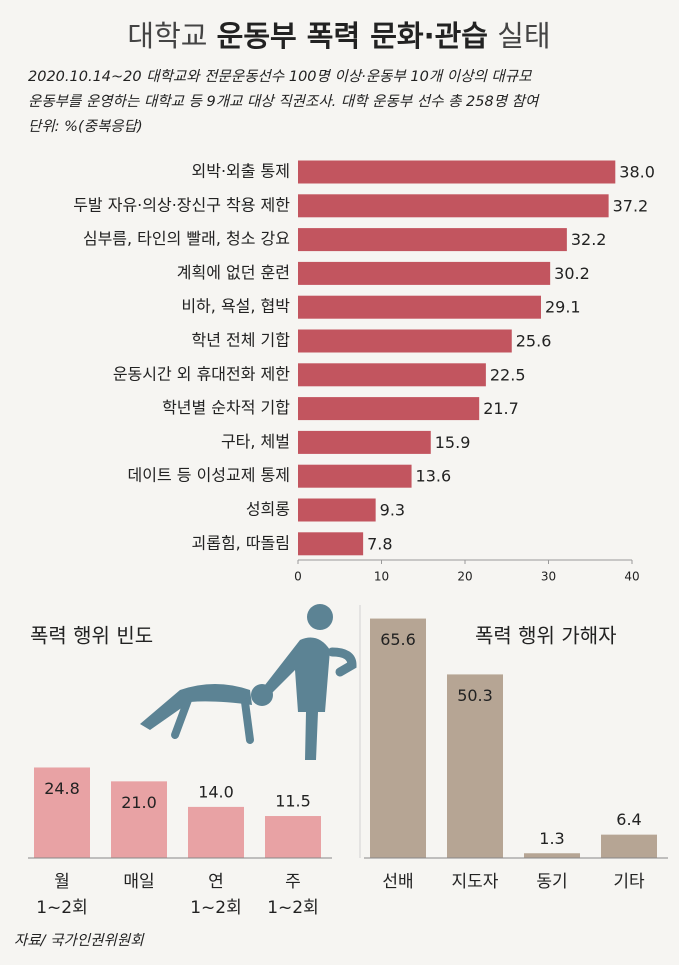  Describe the element at coordinates (138, 882) in the screenshot. I see `category-label: 매일` at that location.